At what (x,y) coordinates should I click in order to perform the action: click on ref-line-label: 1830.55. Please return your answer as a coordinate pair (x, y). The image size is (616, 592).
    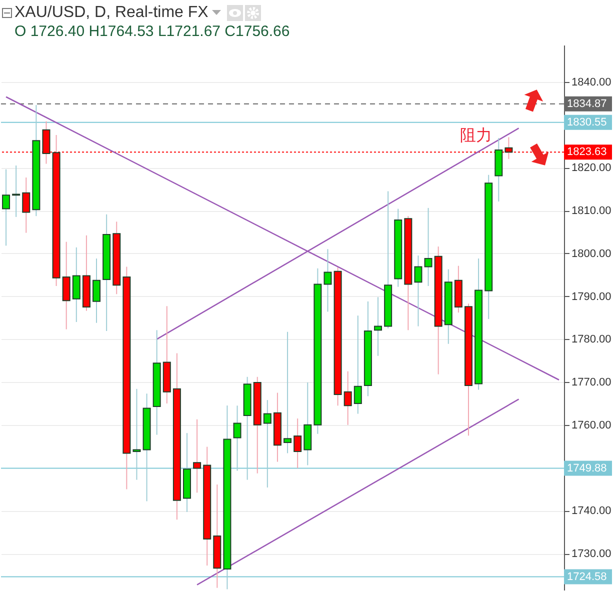
    Looking at the image, I should click on (587, 122).